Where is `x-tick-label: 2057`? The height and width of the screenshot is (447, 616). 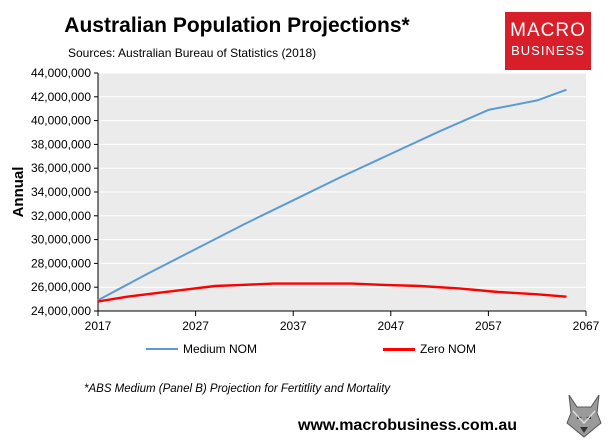 x-tick-label: 2057 is located at coordinates (488, 326).